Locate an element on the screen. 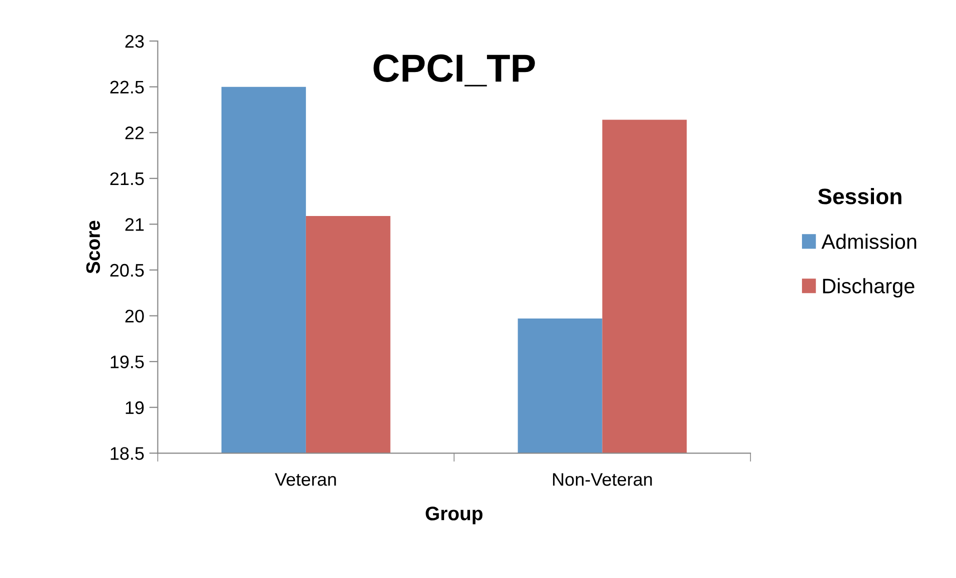 The height and width of the screenshot is (578, 956). y-tick-label: 18.5 is located at coordinates (127, 453).